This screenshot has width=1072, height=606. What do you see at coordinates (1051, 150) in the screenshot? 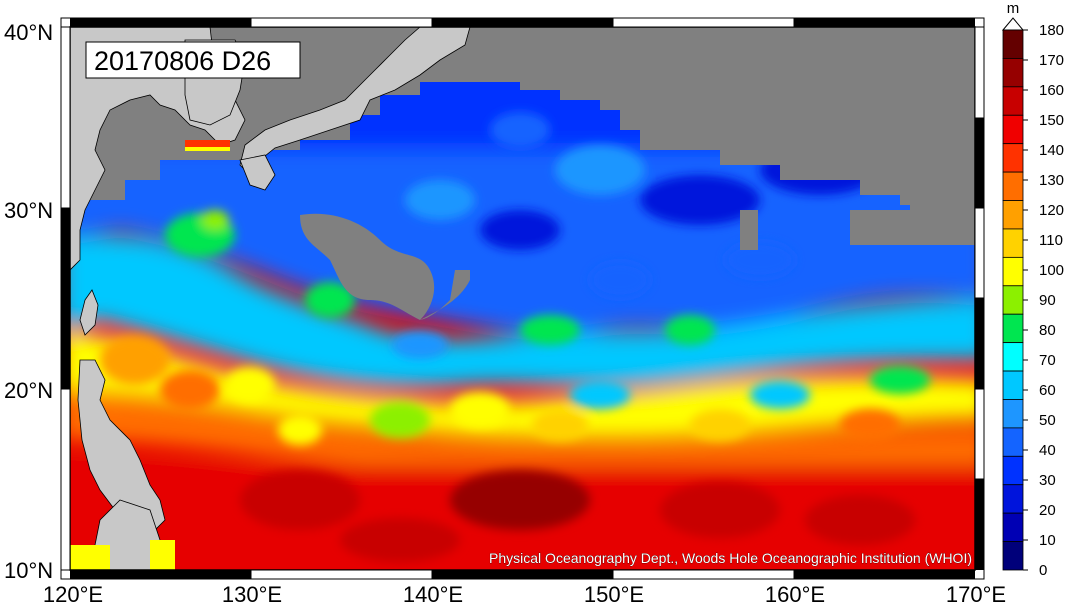
I see `colorbar-tick-label: 140` at bounding box center [1051, 150].